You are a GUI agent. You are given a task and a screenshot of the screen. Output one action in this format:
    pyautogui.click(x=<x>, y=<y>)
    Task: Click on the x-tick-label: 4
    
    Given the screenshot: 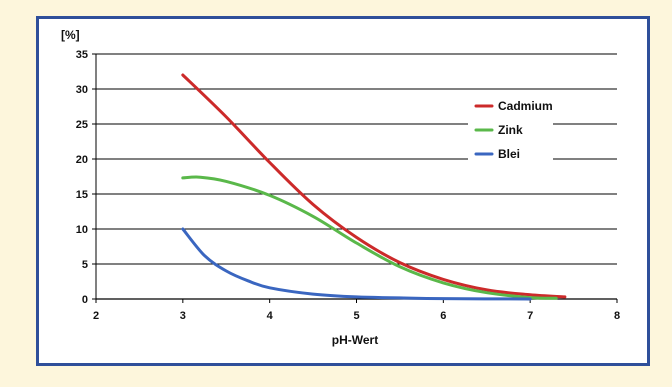 What is the action you would take?
    pyautogui.click(x=270, y=316)
    